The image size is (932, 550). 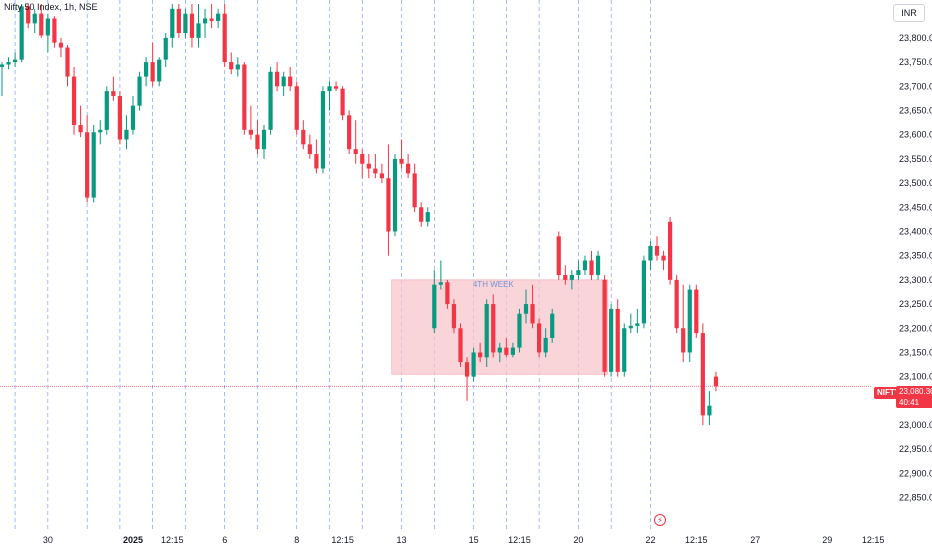 I want to click on price-tick-label: 23,150.00, so click(x=915, y=352).